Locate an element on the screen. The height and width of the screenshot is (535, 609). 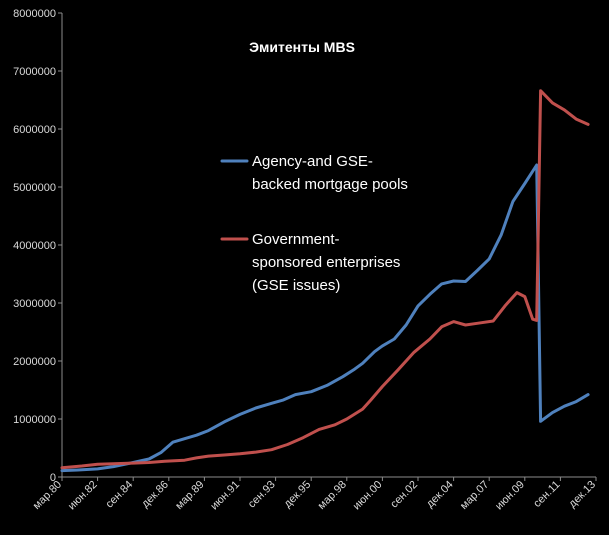
x-tick-label: мар.98 is located at coordinates (332, 495).